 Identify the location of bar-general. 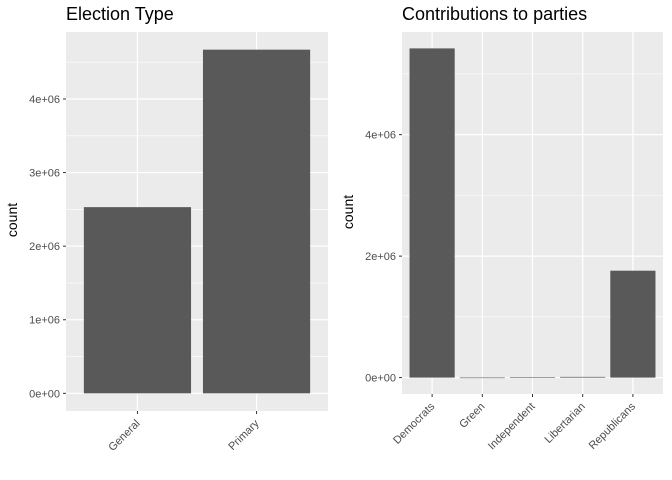
(137, 300).